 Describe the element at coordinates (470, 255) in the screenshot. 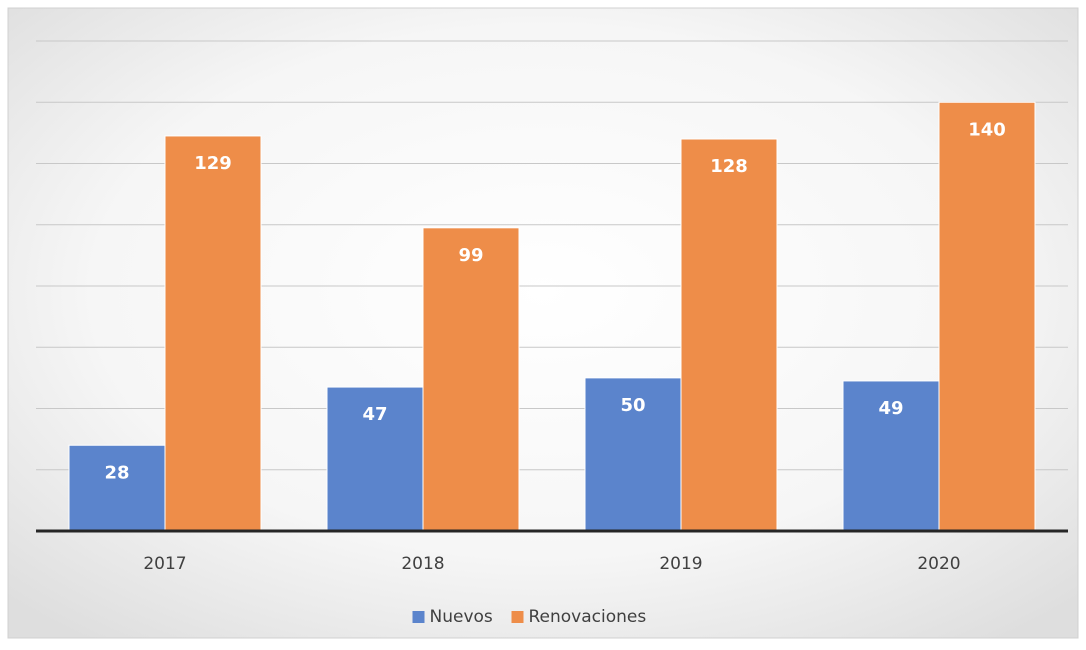

I see `data-label: 99` at that location.